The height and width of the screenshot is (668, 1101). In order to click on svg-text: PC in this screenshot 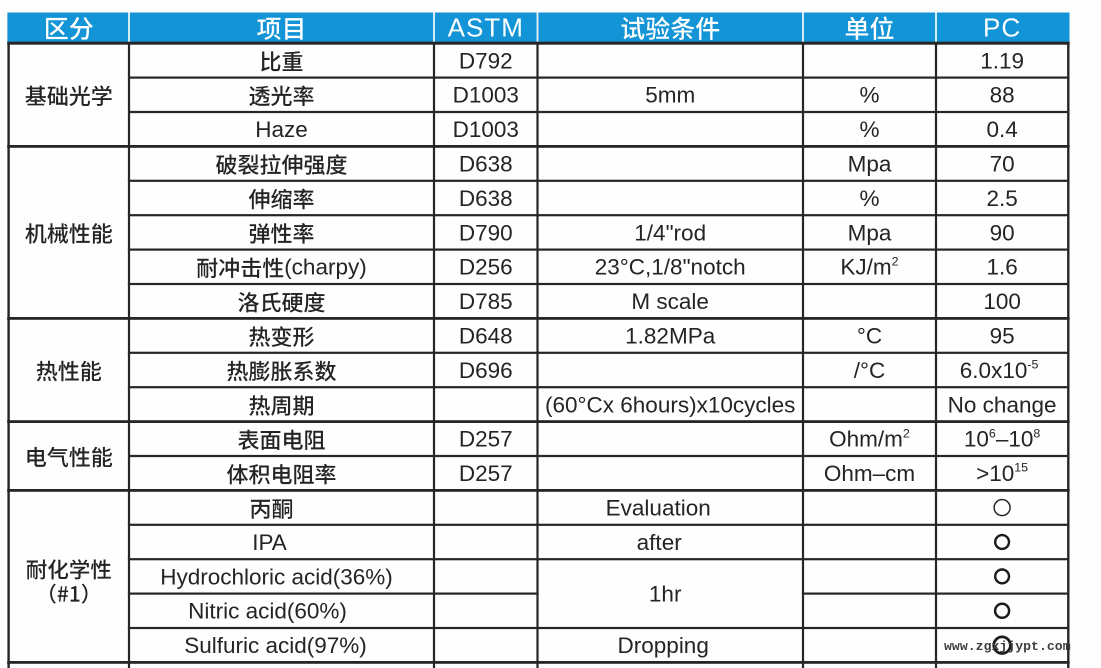, I will do `click(1002, 28)`.